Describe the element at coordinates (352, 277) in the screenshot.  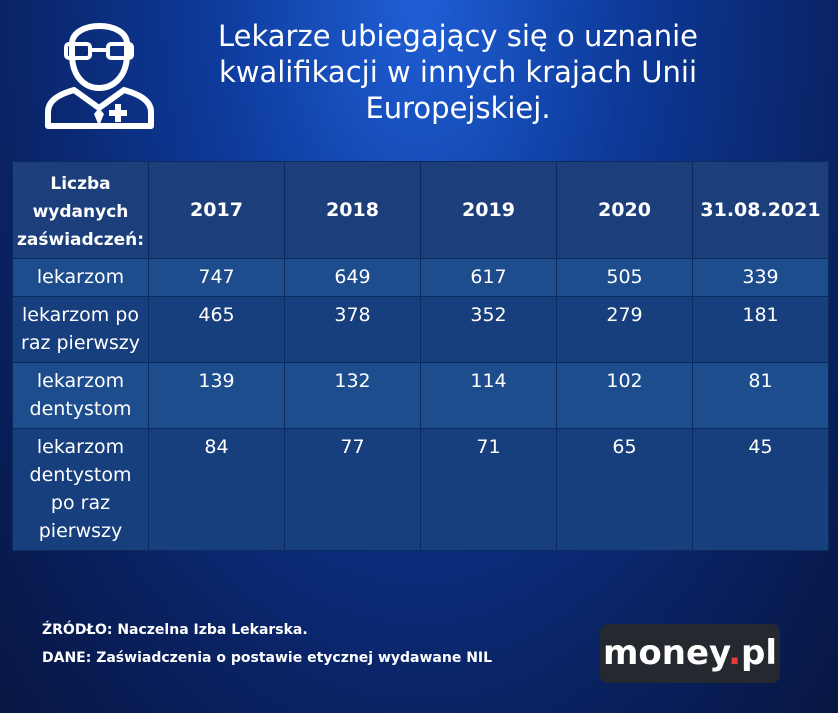
I see `table-cell: 649` at that location.